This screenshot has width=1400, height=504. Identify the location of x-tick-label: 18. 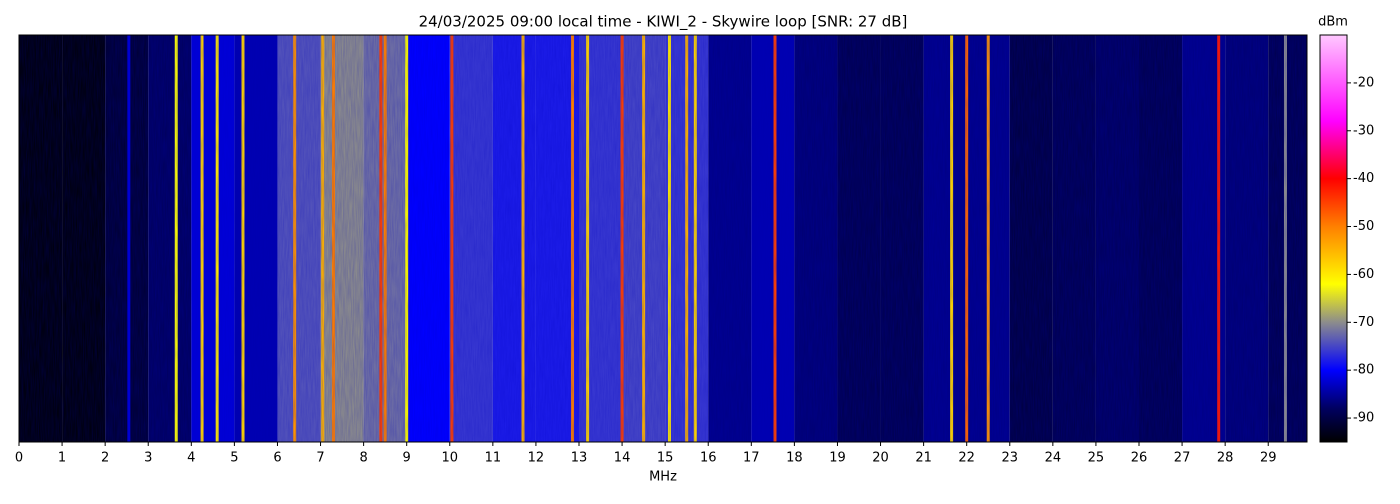
(794, 458).